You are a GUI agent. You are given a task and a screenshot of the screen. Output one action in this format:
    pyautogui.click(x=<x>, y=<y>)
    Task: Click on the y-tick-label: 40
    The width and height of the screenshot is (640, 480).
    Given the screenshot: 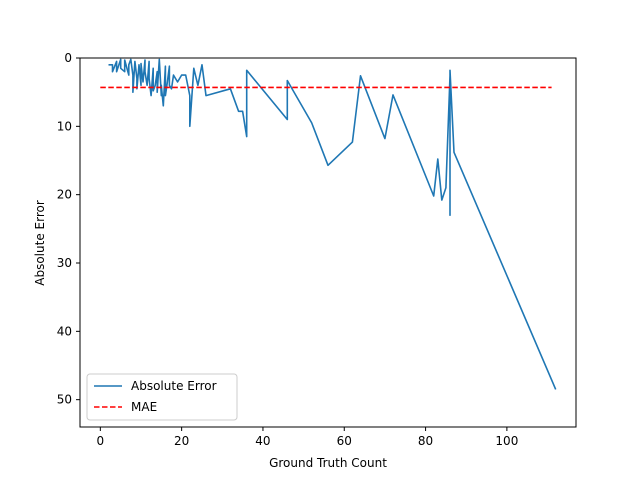 What is the action you would take?
    pyautogui.click(x=64, y=331)
    